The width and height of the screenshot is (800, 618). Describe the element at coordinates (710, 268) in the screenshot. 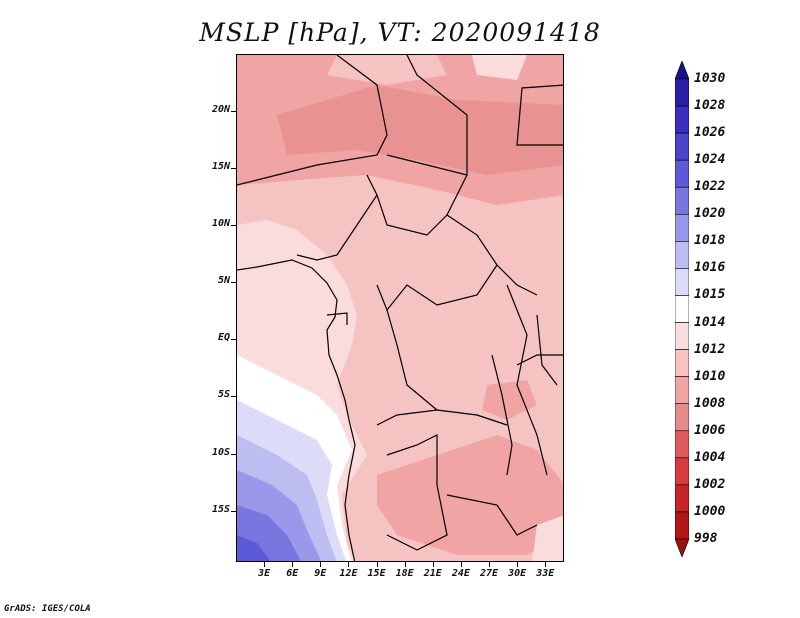

I see `colorbar-label: 1016` at that location.